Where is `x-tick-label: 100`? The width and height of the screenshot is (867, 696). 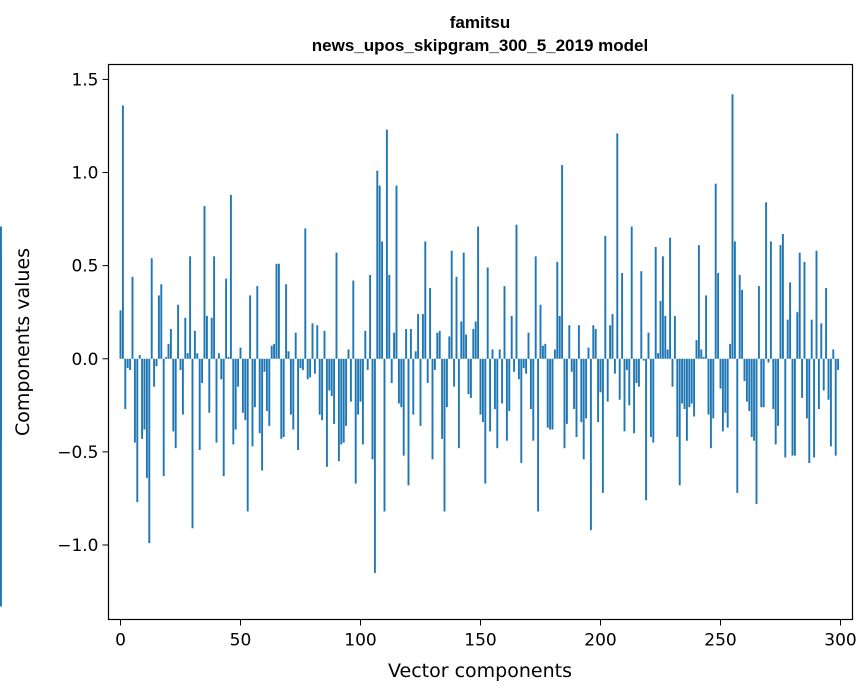
x-tick-label: 100 is located at coordinates (360, 641).